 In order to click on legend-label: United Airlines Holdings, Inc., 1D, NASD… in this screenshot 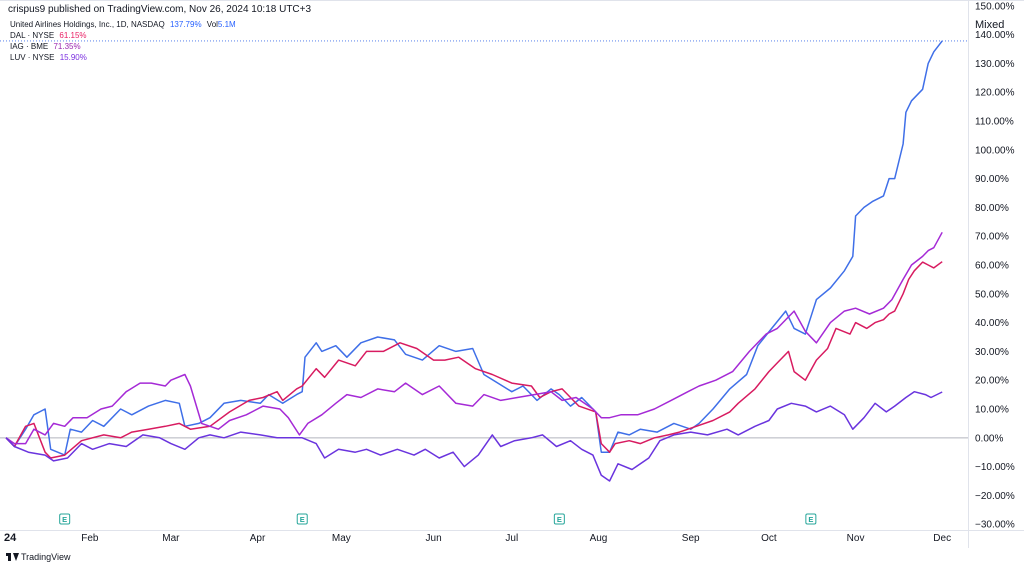, I will do `click(87, 24)`.